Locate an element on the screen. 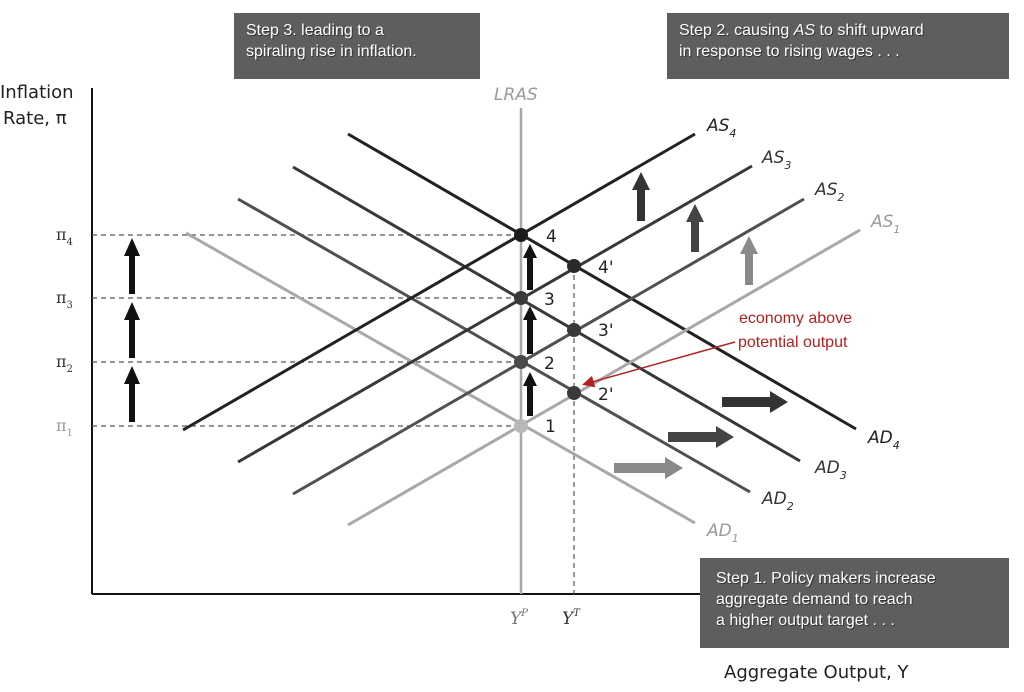  inflation-up-arrows is located at coordinates (132, 330).